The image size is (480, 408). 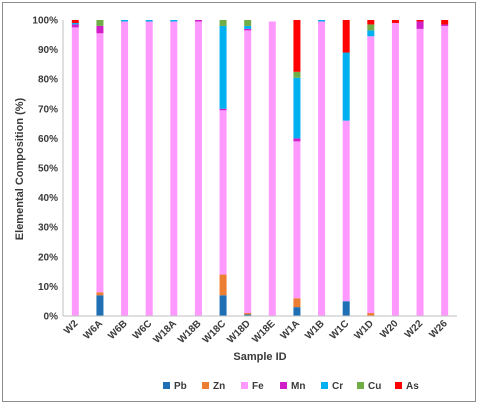 What do you see at coordinates (149, 168) in the screenshot?
I see `bar-segment-w6c-fe` at bounding box center [149, 168].